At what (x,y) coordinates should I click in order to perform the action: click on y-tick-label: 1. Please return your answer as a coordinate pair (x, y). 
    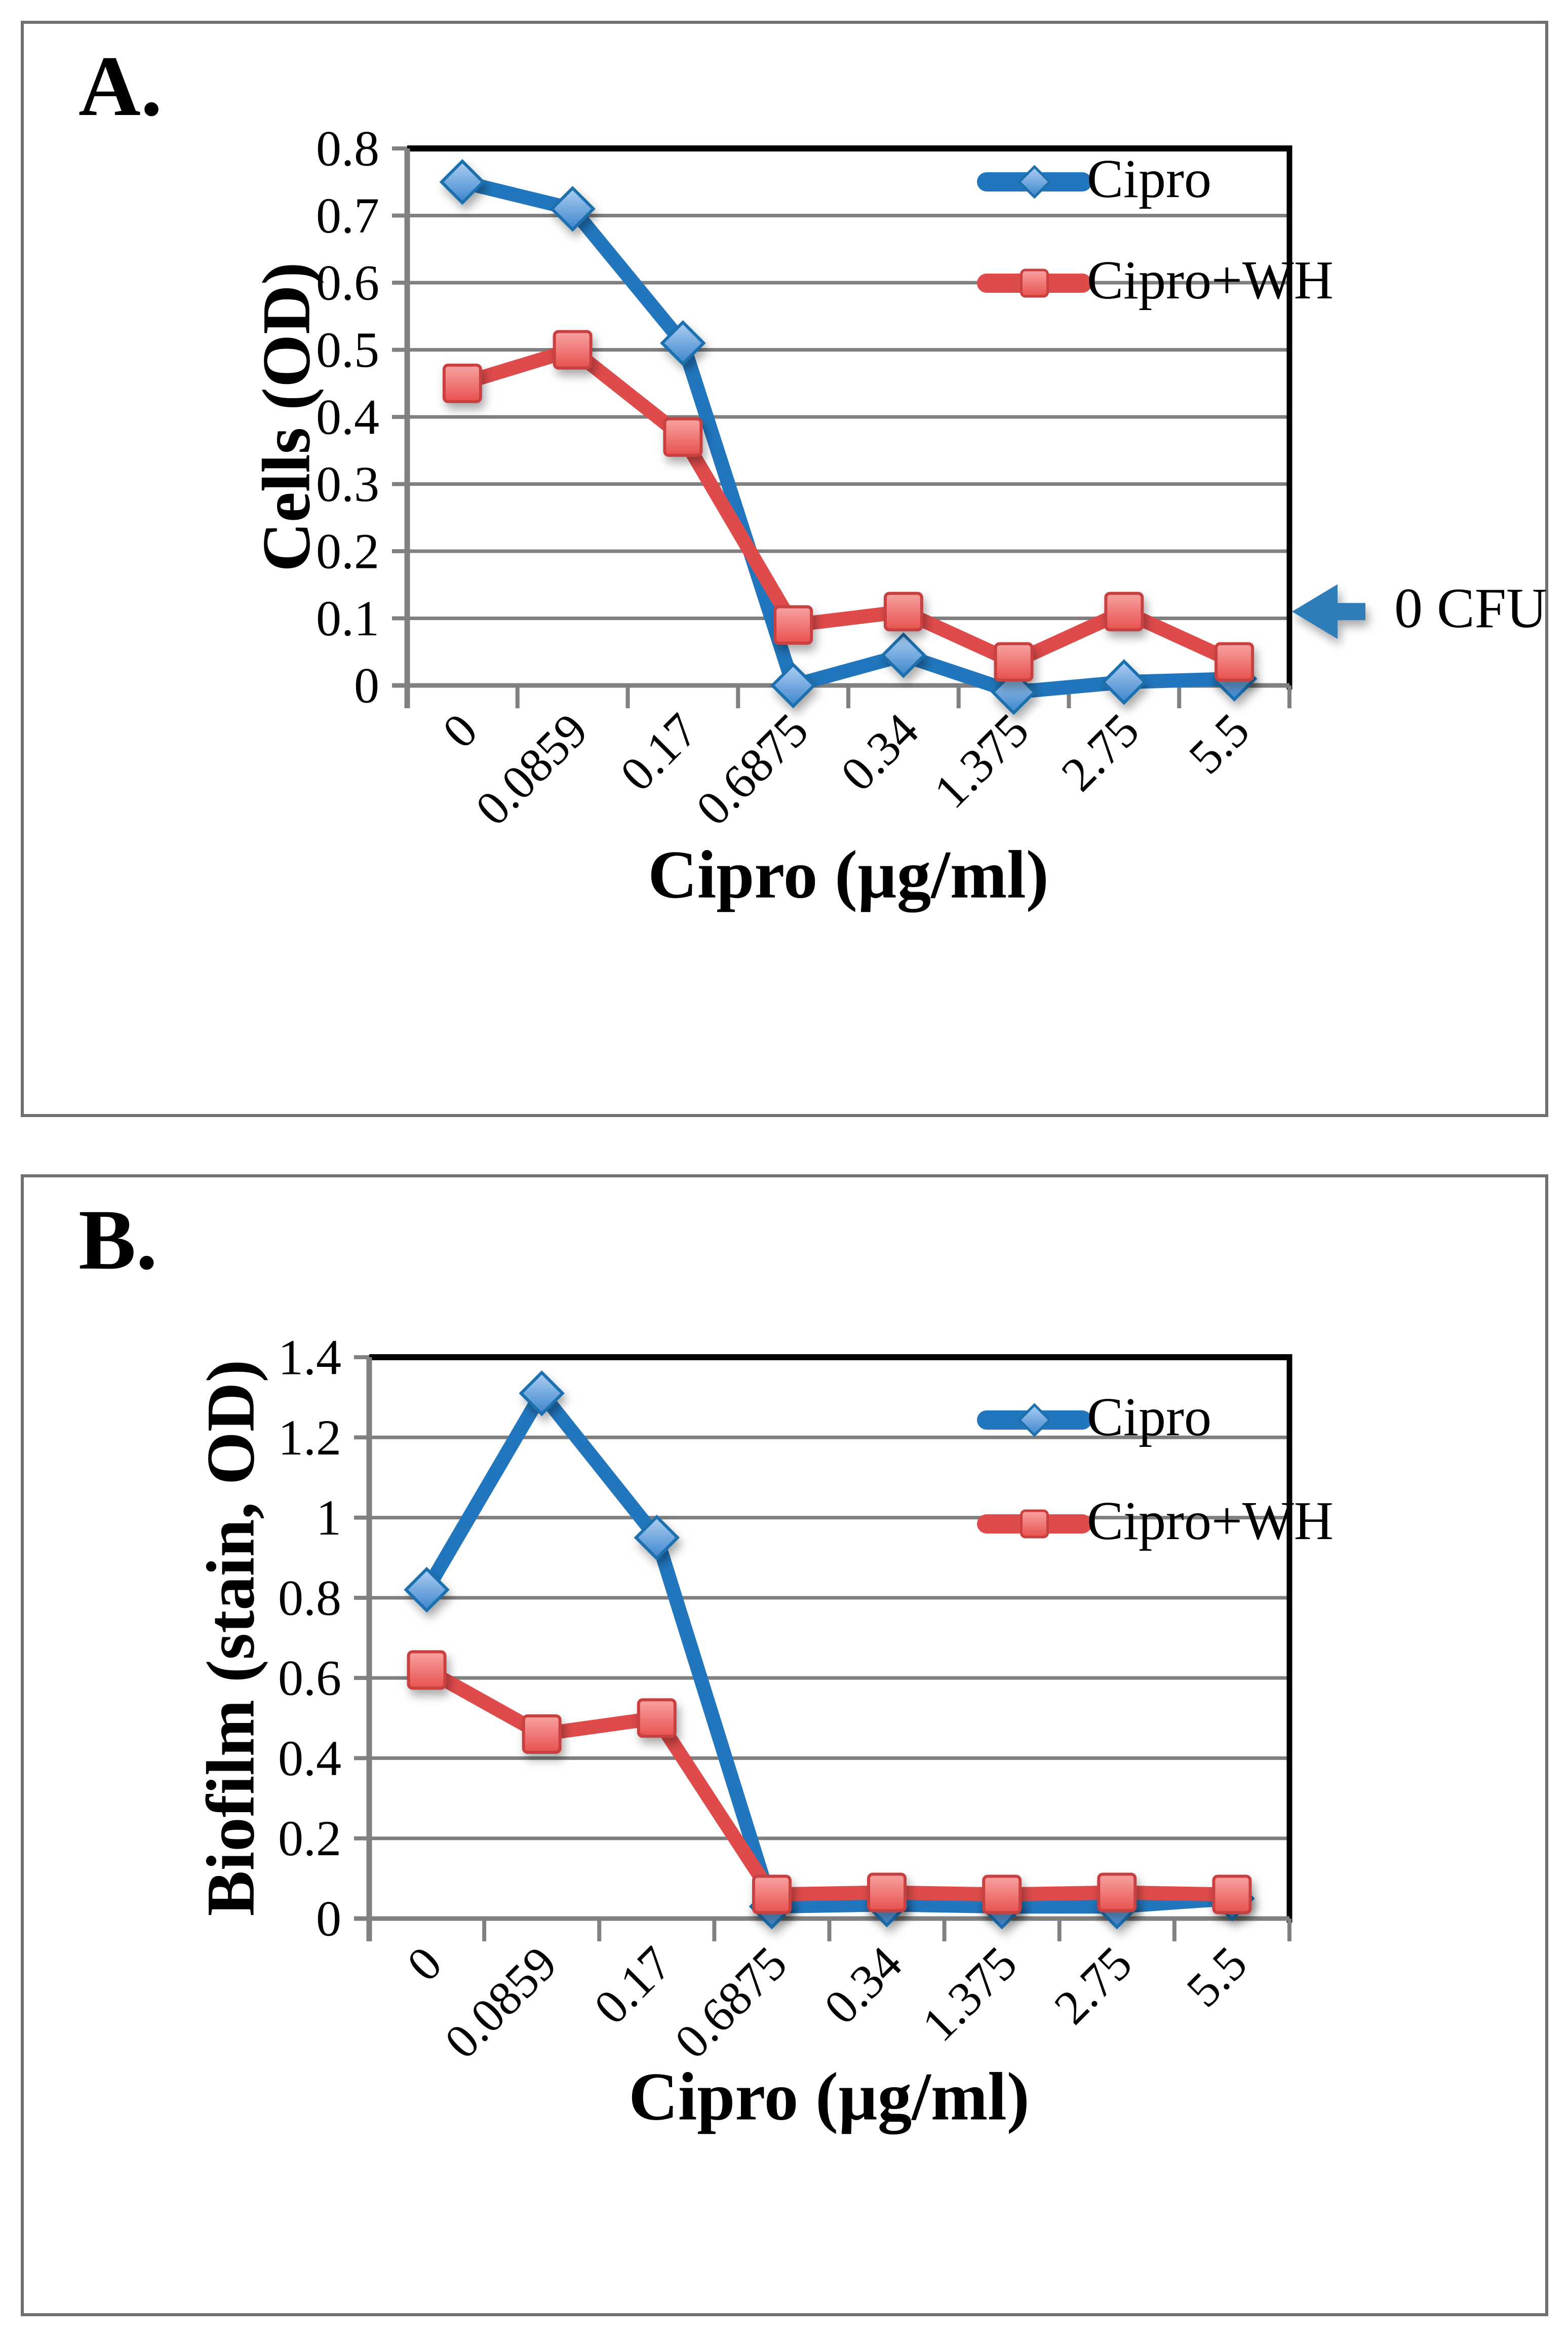
    Looking at the image, I should click on (328, 1518).